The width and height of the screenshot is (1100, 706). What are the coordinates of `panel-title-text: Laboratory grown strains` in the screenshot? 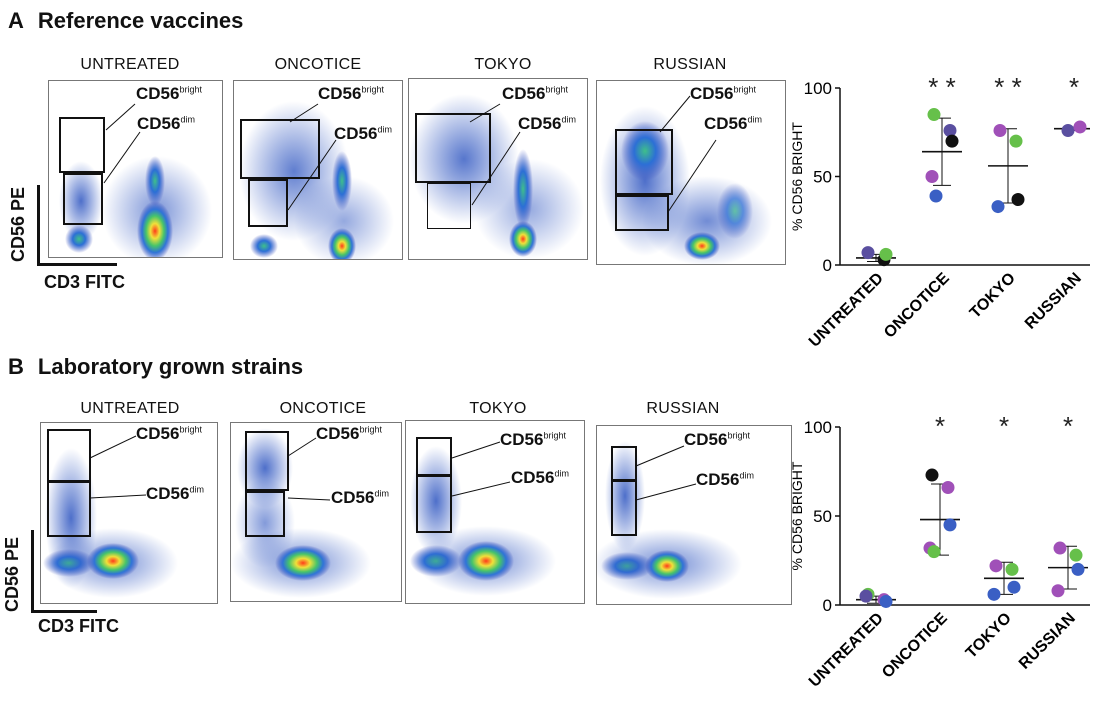 It's located at (170, 366).